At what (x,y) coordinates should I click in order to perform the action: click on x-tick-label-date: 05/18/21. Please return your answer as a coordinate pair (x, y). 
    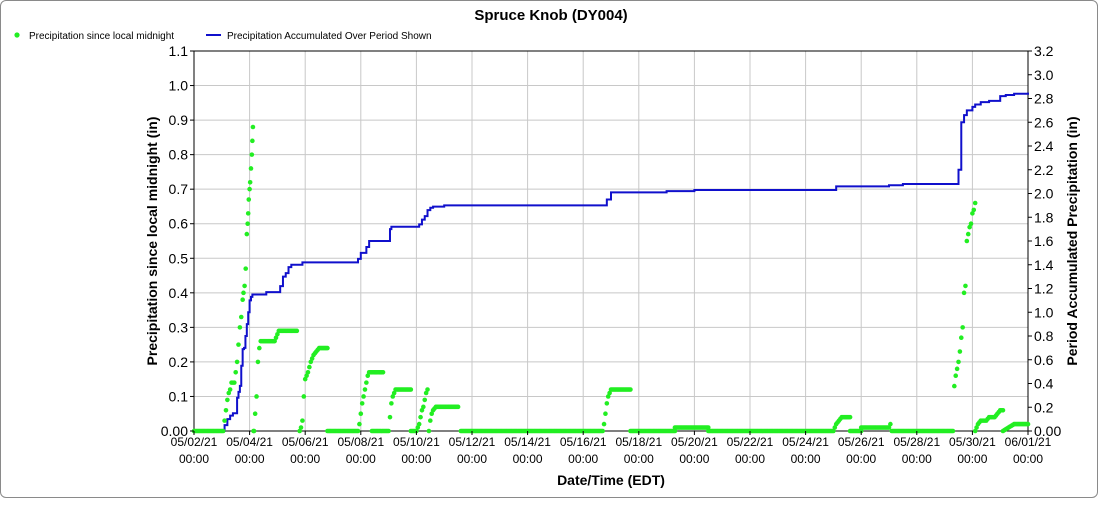
    Looking at the image, I should click on (638, 442).